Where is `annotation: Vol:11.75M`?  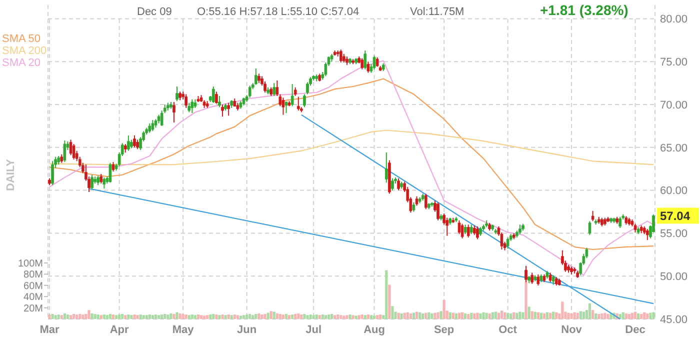 annotation: Vol:11.75M is located at coordinates (437, 12).